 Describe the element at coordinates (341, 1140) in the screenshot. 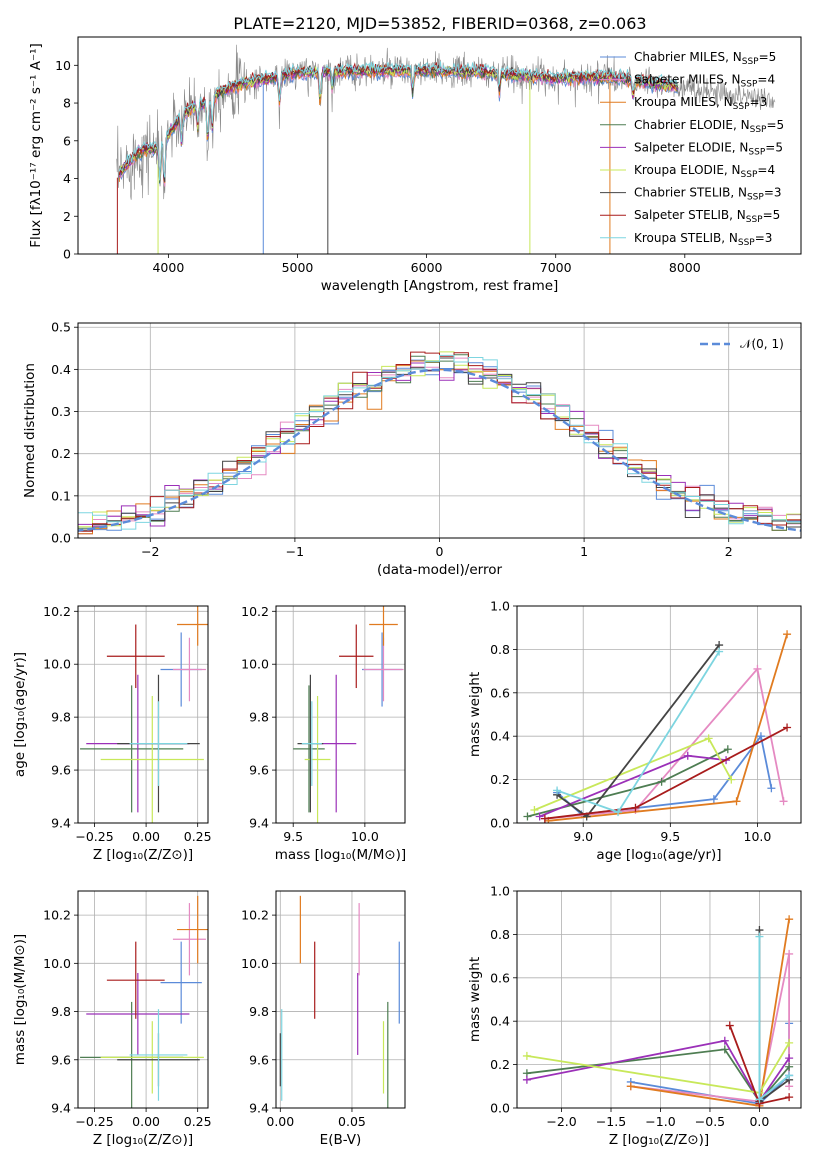

I see `x-axis-label: E(B-V)` at that location.